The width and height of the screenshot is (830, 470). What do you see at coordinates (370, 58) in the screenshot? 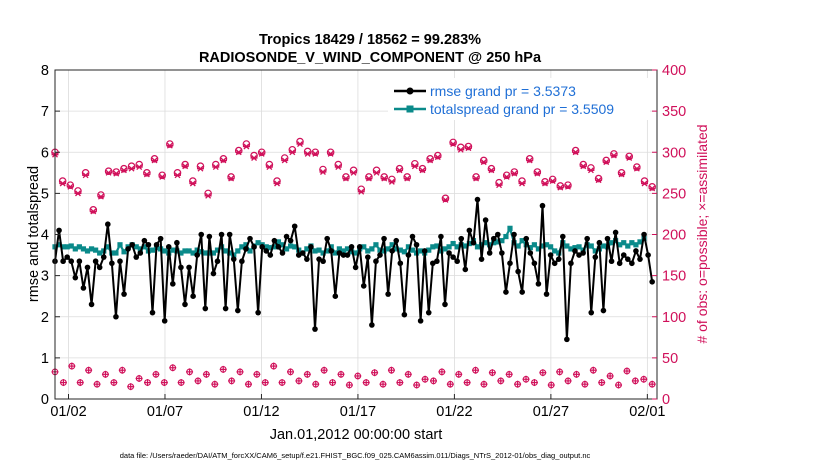
I see `chart-title-line2: RADIOSONDE_V_WIND_COMPONENT @ 250 hPa` at bounding box center [370, 58].